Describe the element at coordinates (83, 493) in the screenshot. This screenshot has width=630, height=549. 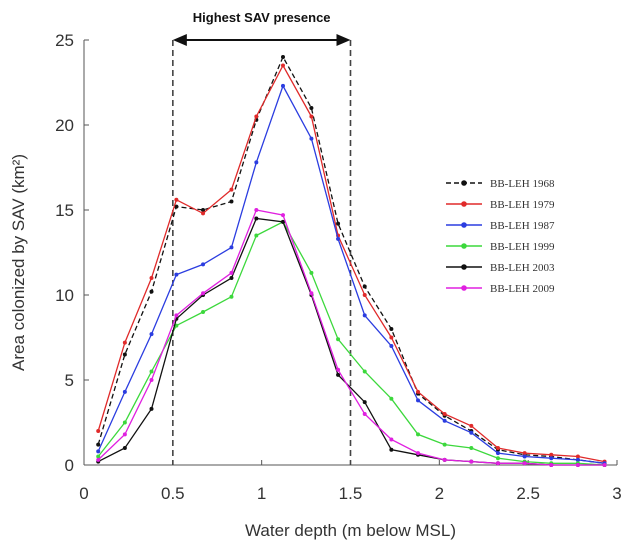
I see `x-tick-label: 0` at that location.